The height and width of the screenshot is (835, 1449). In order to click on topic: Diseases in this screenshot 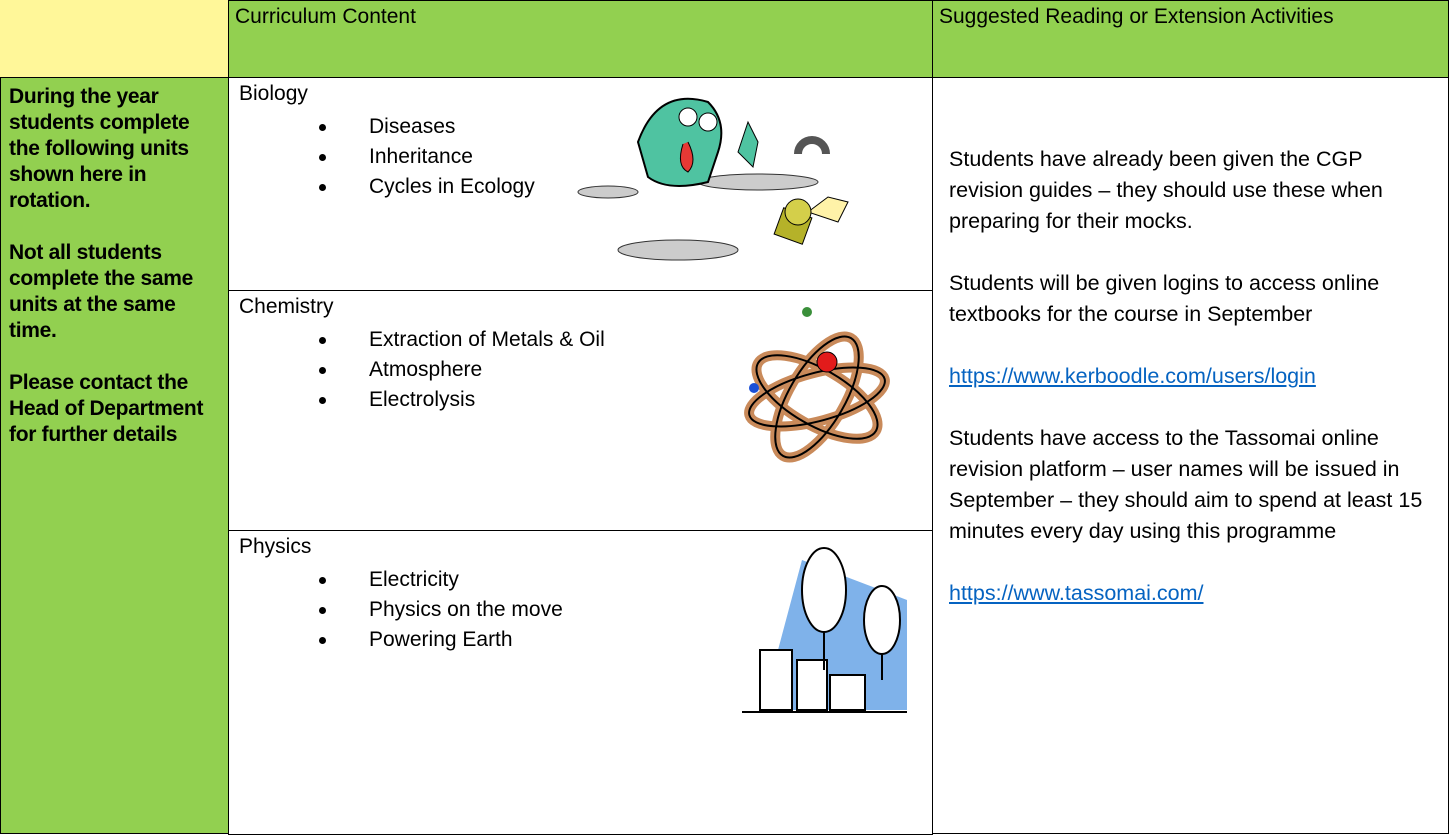, I will do `click(620, 127)`.